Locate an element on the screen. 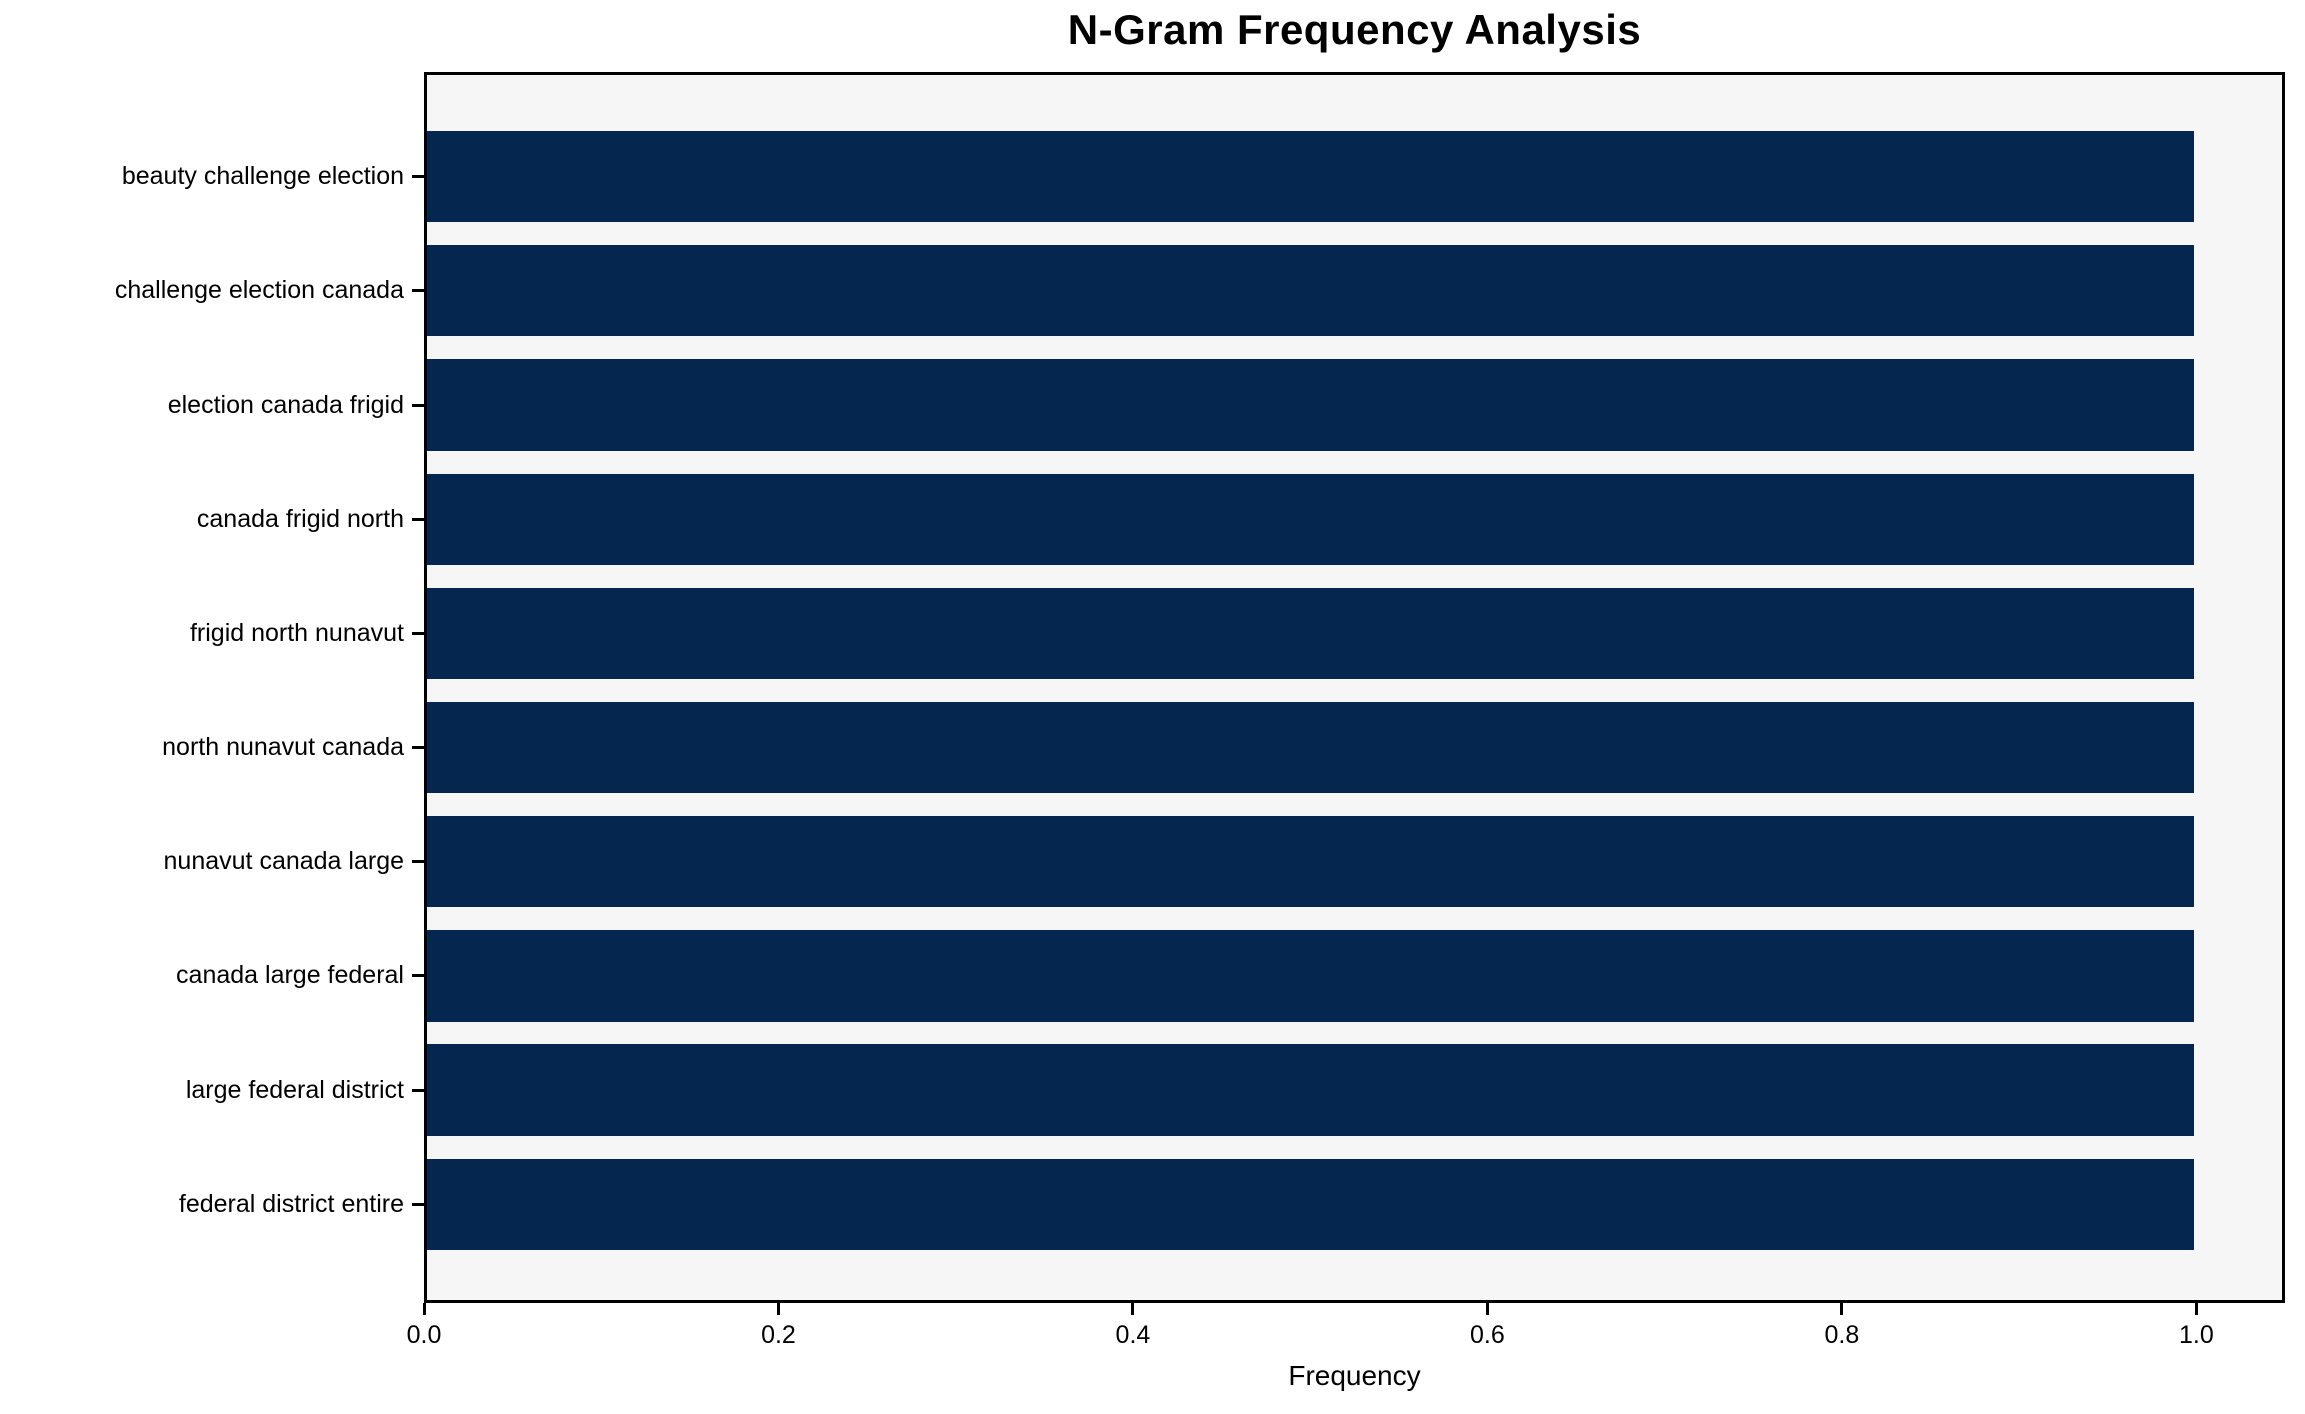 This screenshot has width=2305, height=1414. x-tick-label: 0.2 is located at coordinates (778, 1335).